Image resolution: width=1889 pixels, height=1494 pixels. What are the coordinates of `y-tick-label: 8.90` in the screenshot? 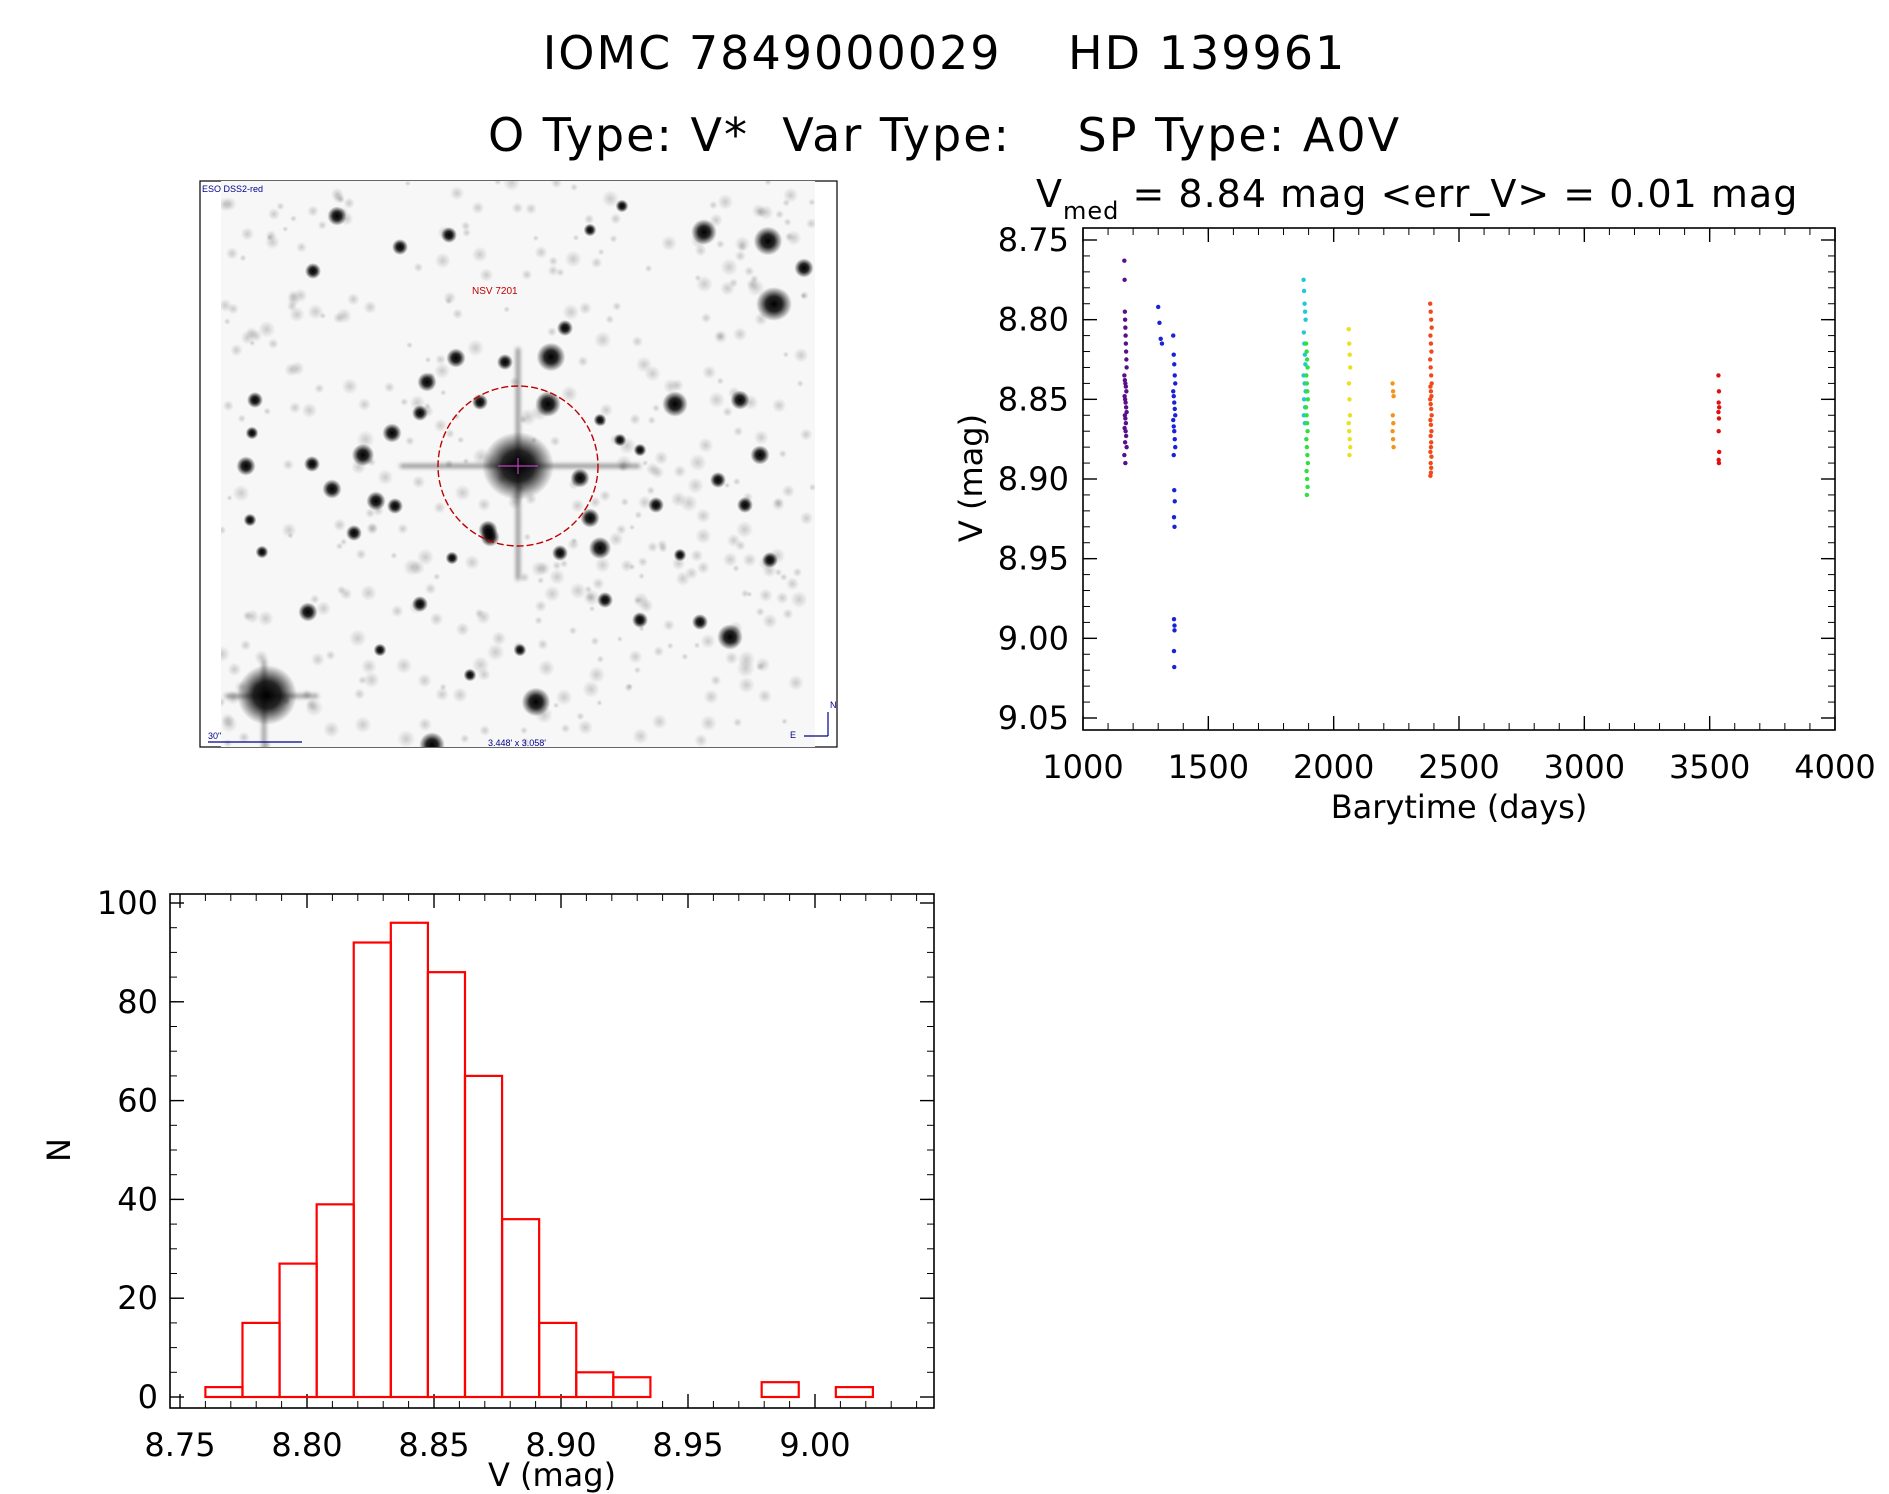 It's located at (1033, 479).